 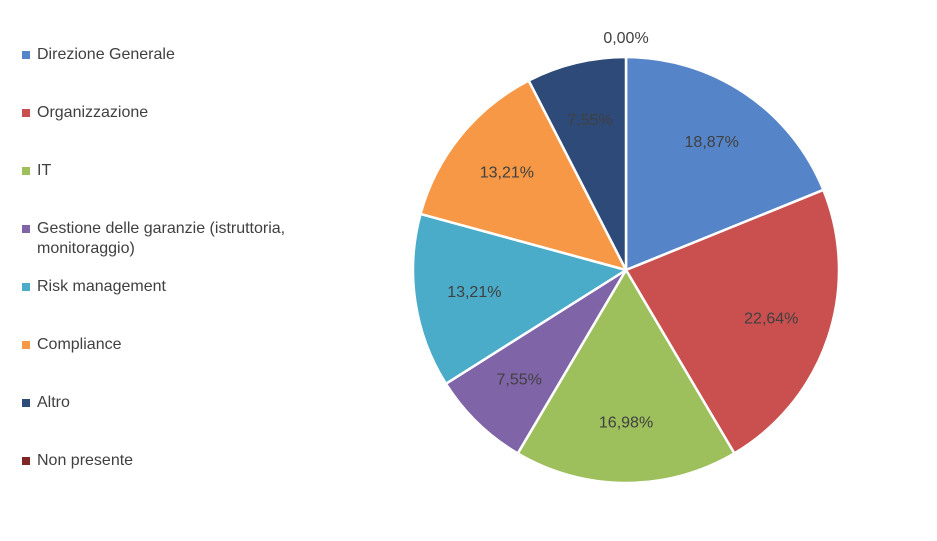 I want to click on legend-label: IT, so click(x=44, y=170).